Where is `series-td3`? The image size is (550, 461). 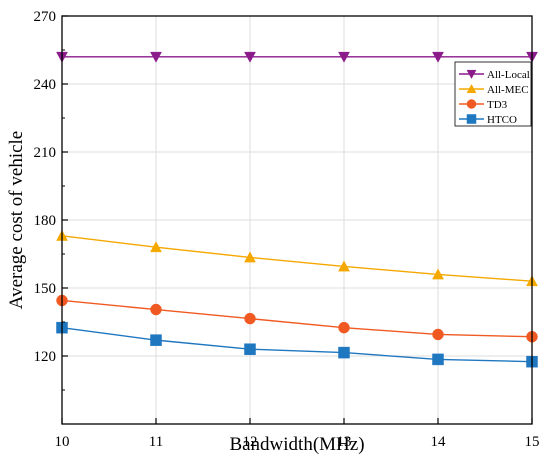 series-td3 is located at coordinates (297, 318).